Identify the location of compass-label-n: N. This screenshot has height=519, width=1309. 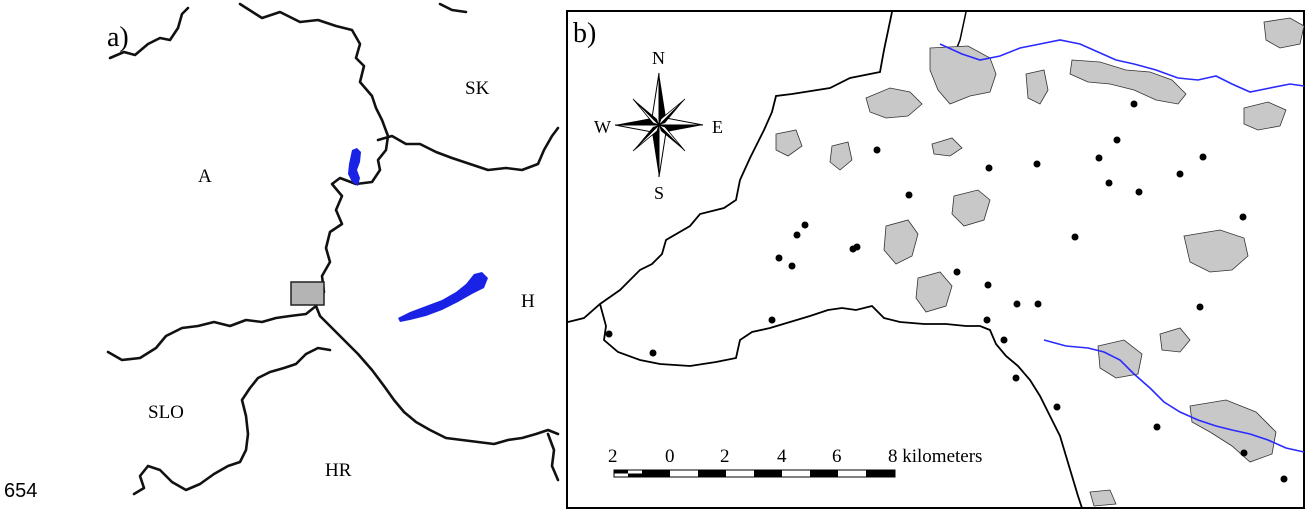
(658, 58).